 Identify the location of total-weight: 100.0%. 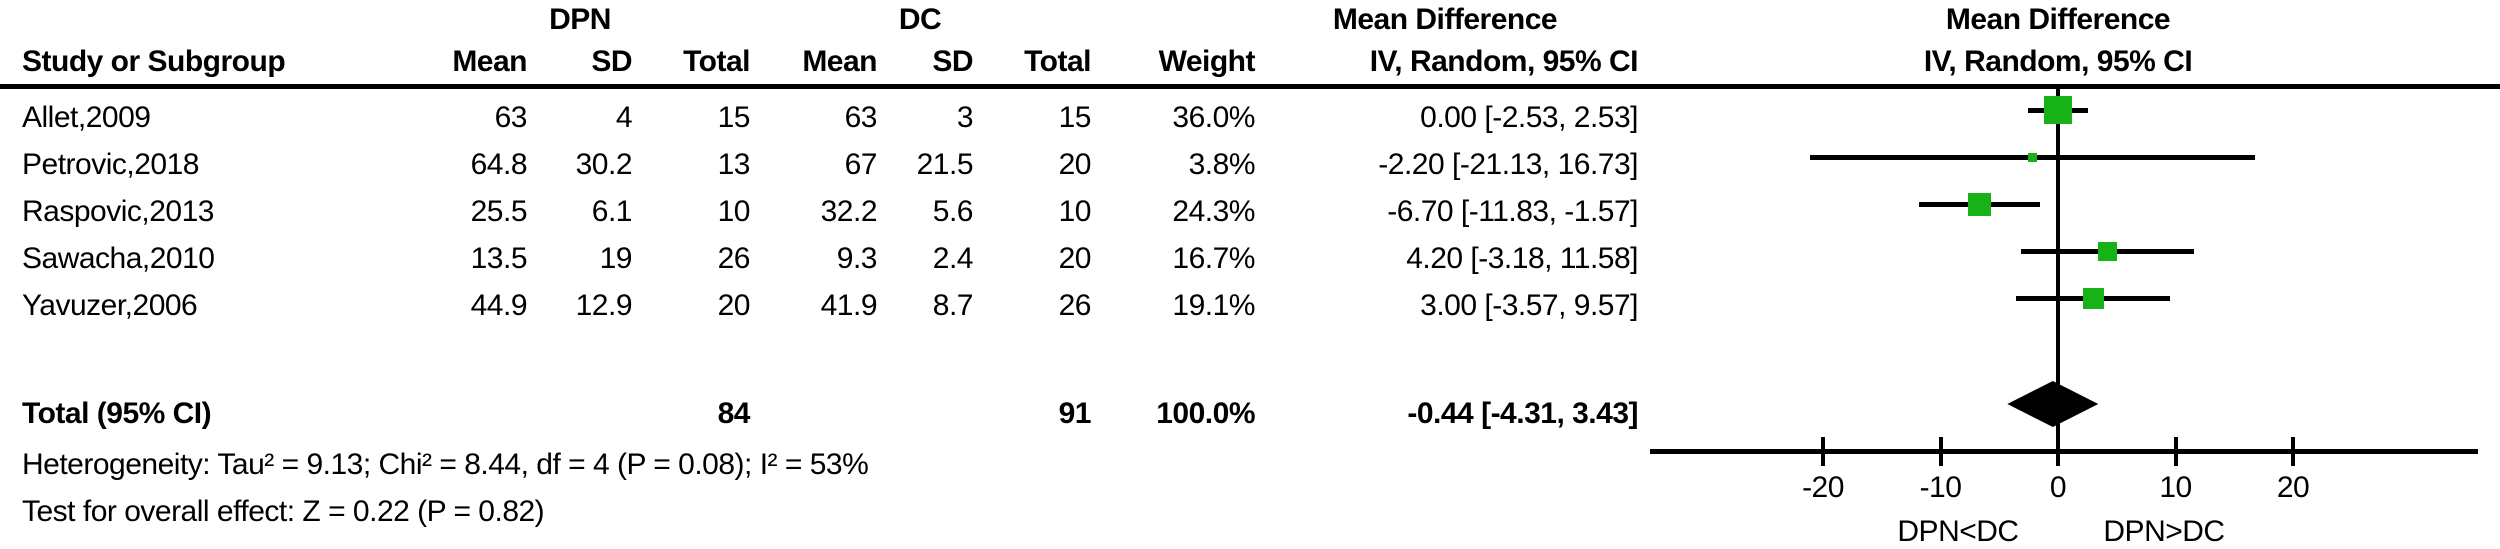
(1205, 413).